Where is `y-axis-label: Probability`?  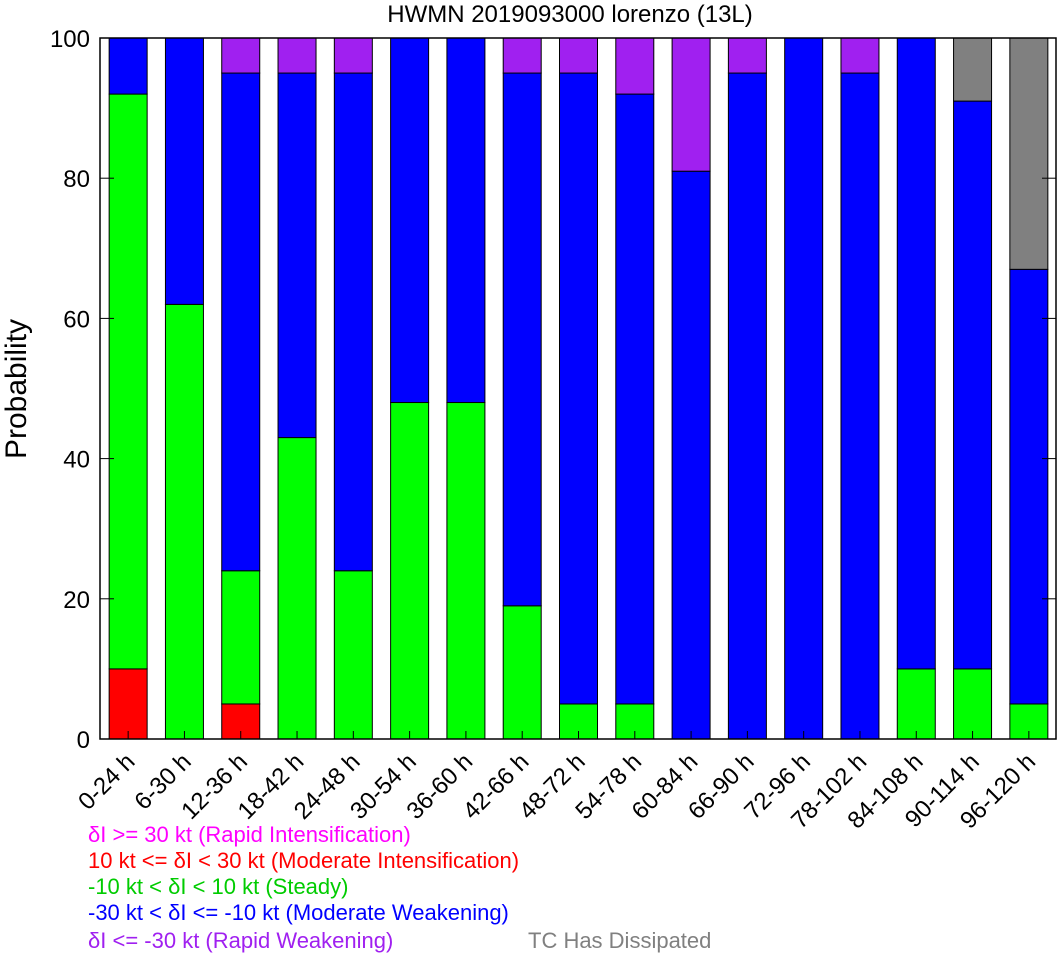 y-axis-label: Probability is located at coordinates (16, 389).